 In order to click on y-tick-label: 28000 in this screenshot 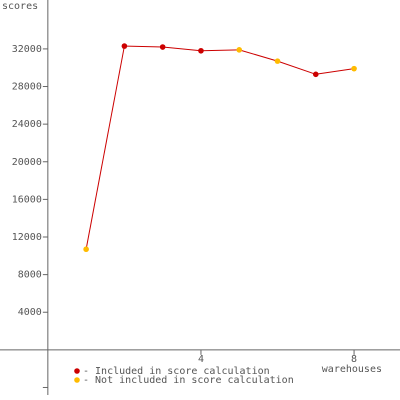, I will do `click(27, 87)`.